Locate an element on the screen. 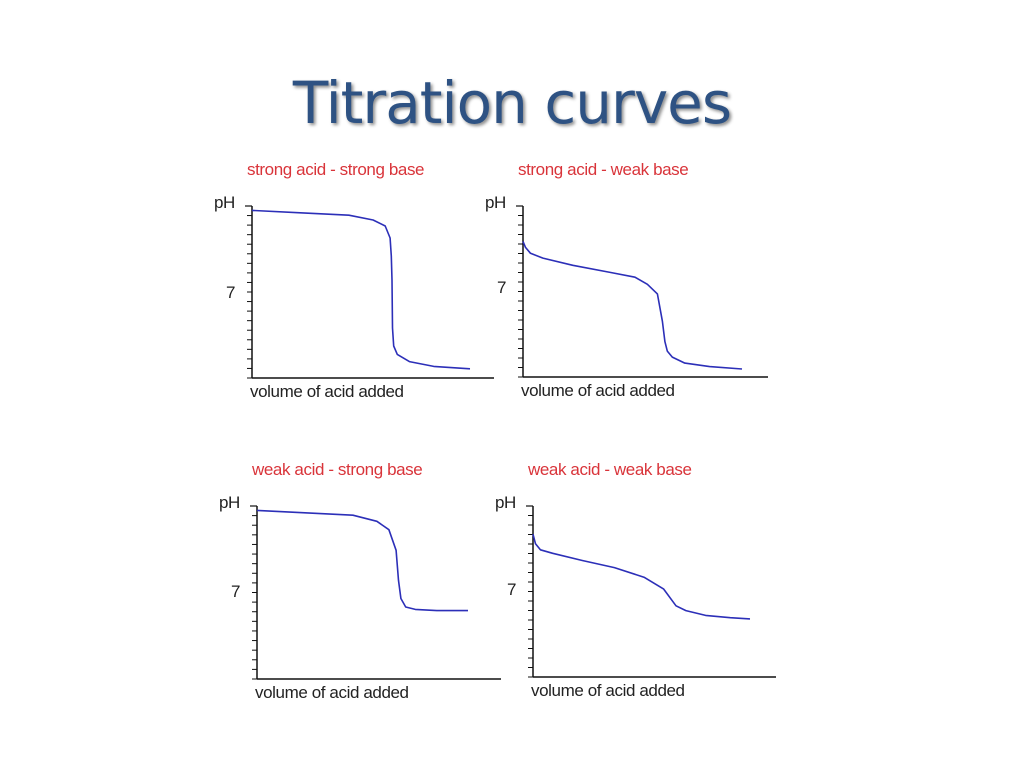 The width and height of the screenshot is (1024, 768). chart-title: weak acid - strong base is located at coordinates (337, 469).